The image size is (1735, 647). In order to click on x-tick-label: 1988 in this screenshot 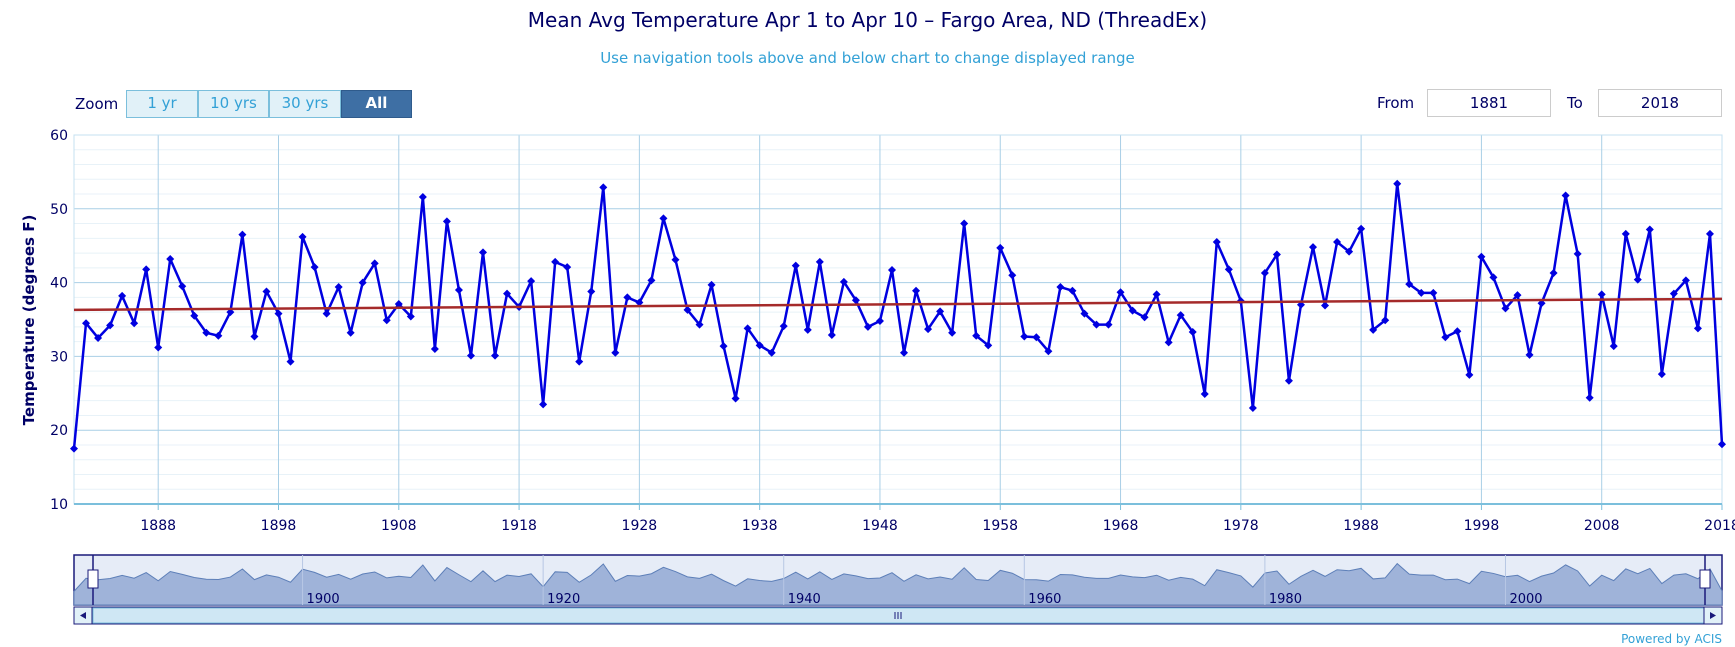, I will do `click(1361, 526)`.